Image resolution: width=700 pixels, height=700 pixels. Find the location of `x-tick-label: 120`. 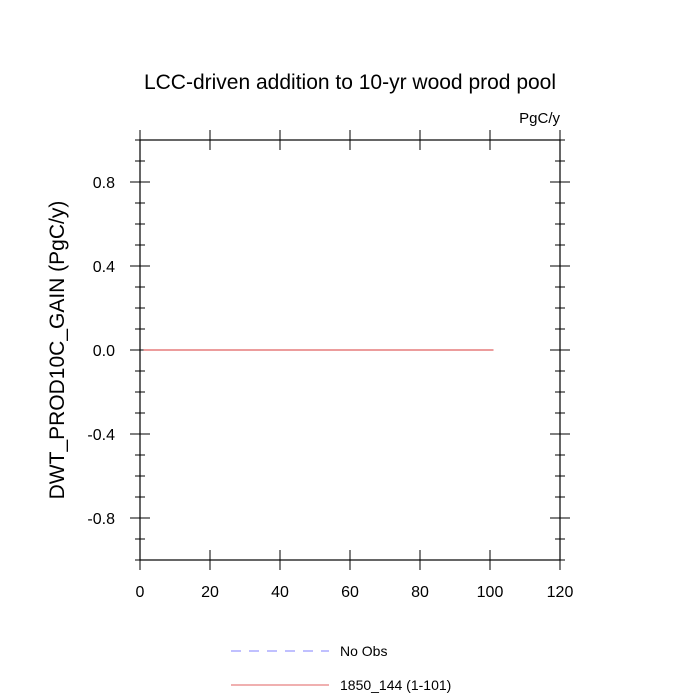

x-tick-label: 120 is located at coordinates (560, 592).